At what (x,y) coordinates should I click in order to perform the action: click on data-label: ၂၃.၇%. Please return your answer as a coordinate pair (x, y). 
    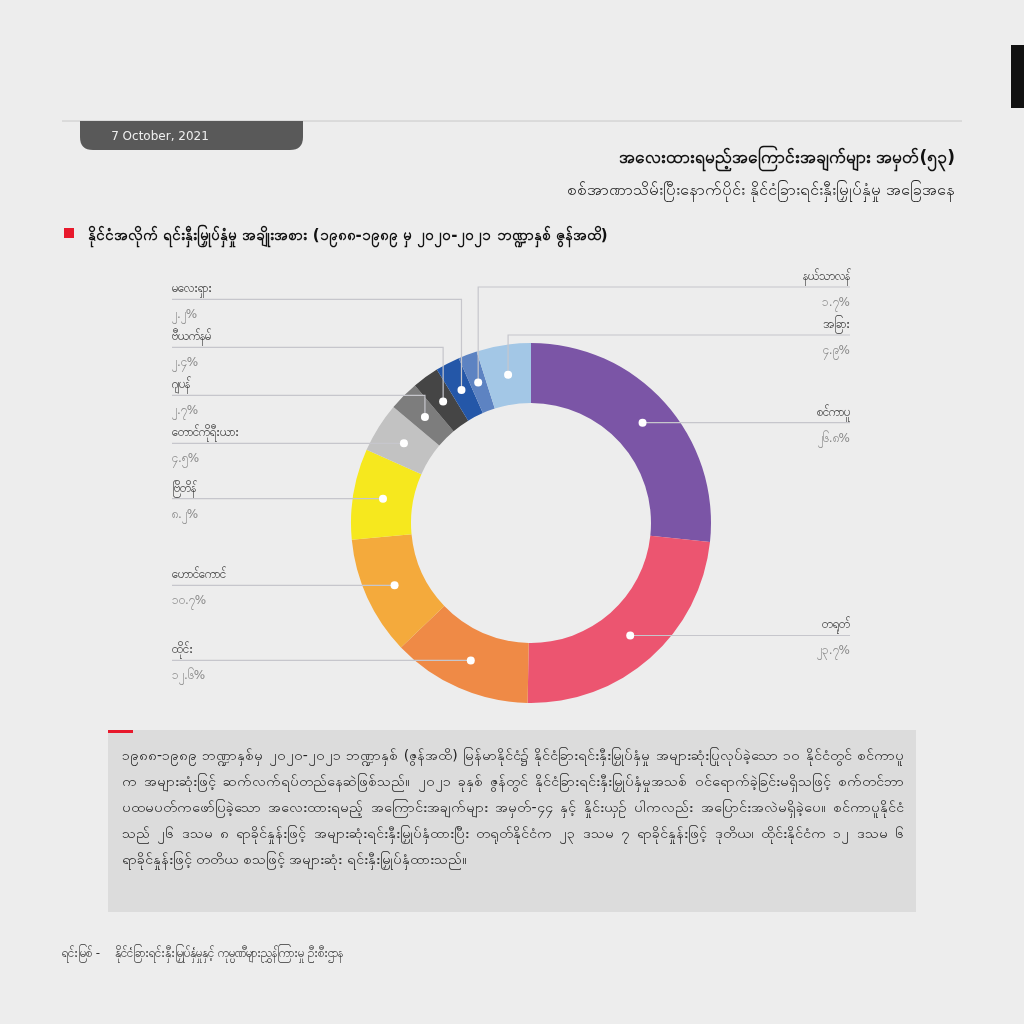
    Looking at the image, I should click on (833, 652).